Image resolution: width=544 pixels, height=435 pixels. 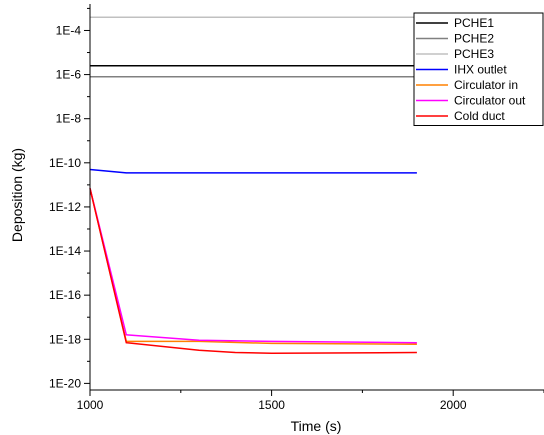 I want to click on y-tick-label: 1E-4, so click(x=69, y=30).